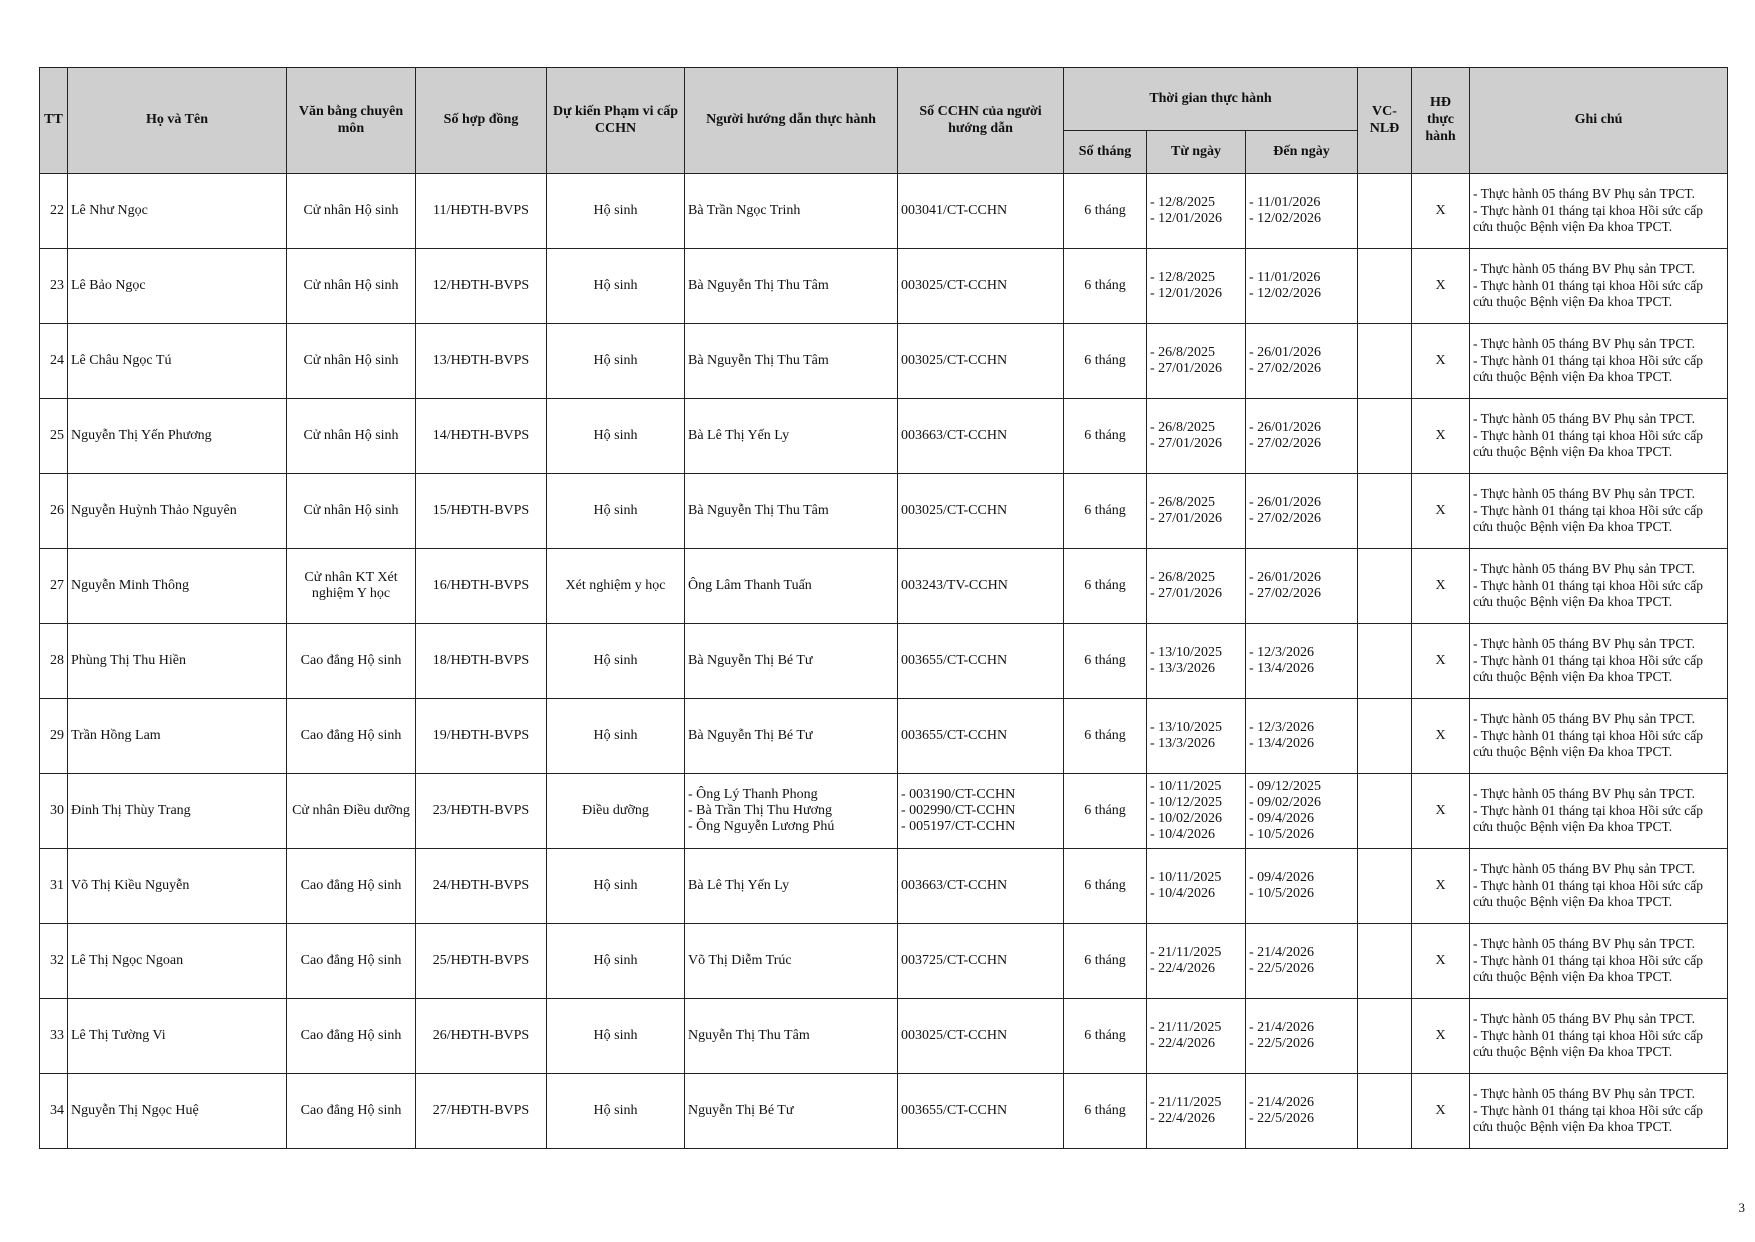 The height and width of the screenshot is (1242, 1755). What do you see at coordinates (177, 1111) in the screenshot?
I see `name-cell: Nguyễn Thị Ngọc Huệ` at bounding box center [177, 1111].